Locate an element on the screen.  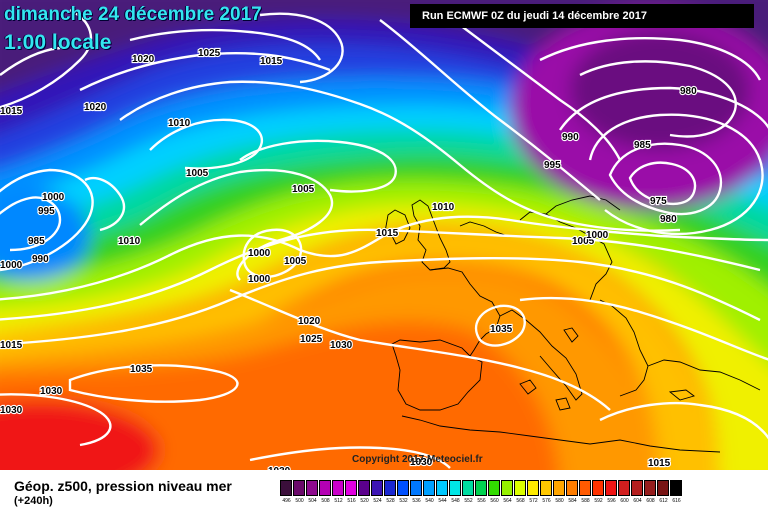
isobar-label: 1010 is located at coordinates (443, 207).